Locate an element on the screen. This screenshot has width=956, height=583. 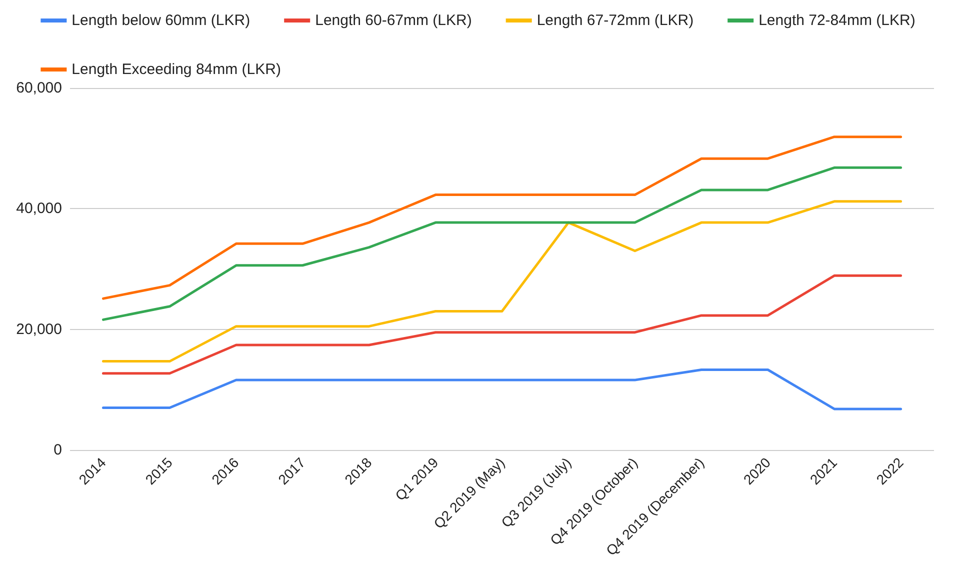
y-tick-label: 60,000 is located at coordinates (39, 88).